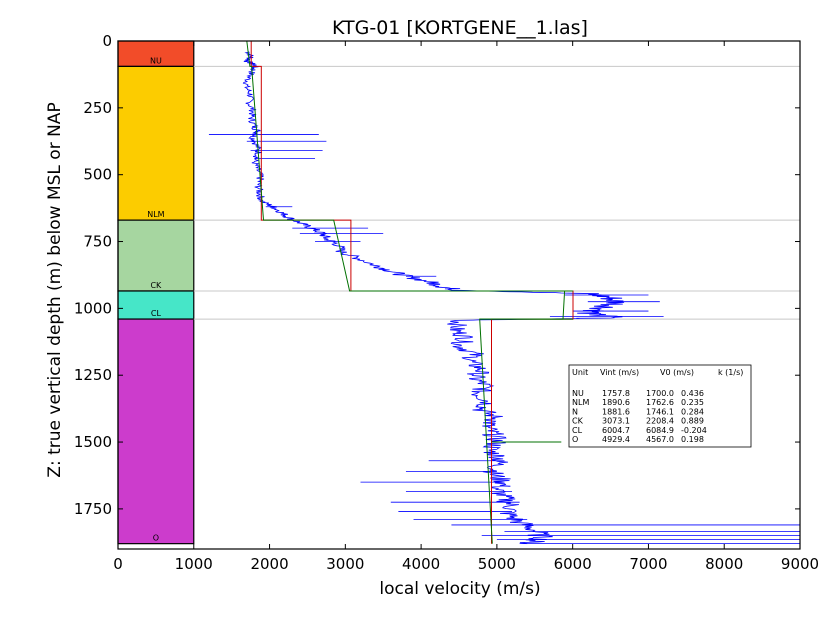  I want to click on x-tick-label: 7000, so click(648, 564).